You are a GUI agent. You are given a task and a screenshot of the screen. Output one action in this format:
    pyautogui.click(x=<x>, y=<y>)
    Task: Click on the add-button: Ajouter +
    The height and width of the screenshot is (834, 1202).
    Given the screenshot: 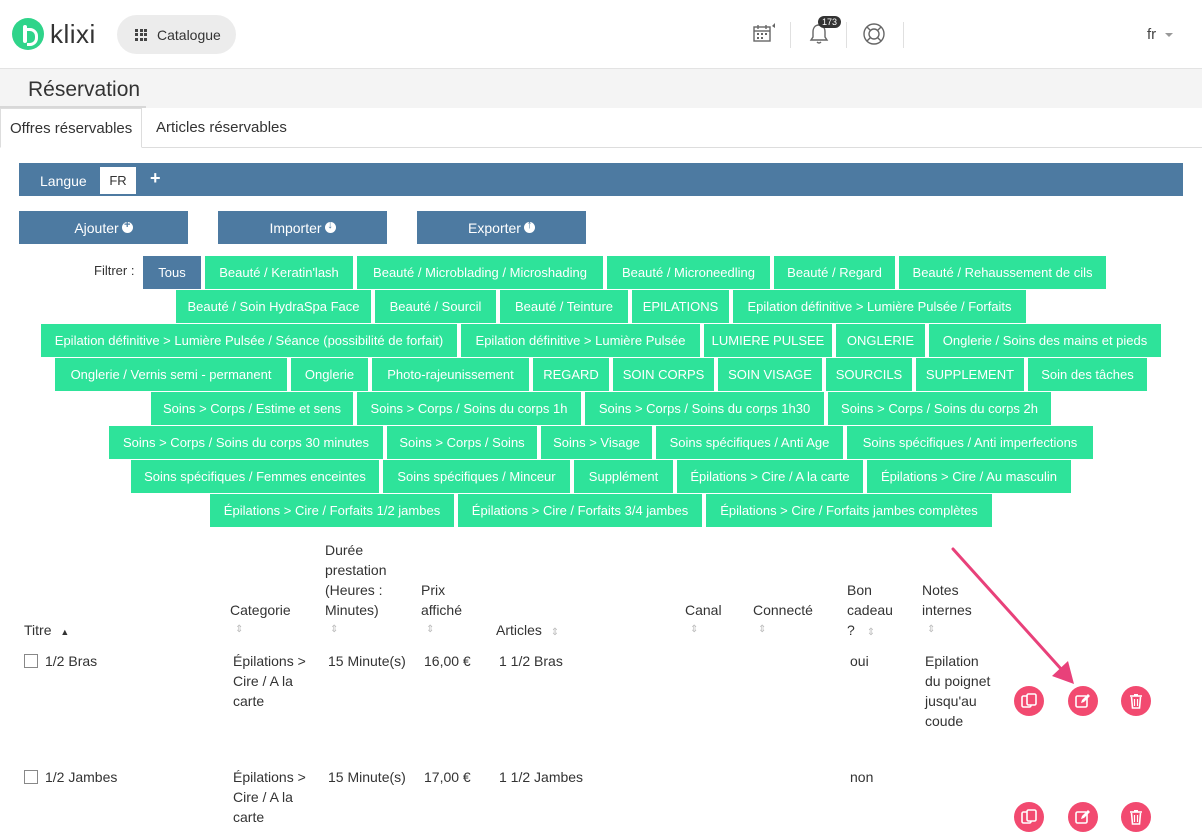 What is the action you would take?
    pyautogui.click(x=103, y=227)
    